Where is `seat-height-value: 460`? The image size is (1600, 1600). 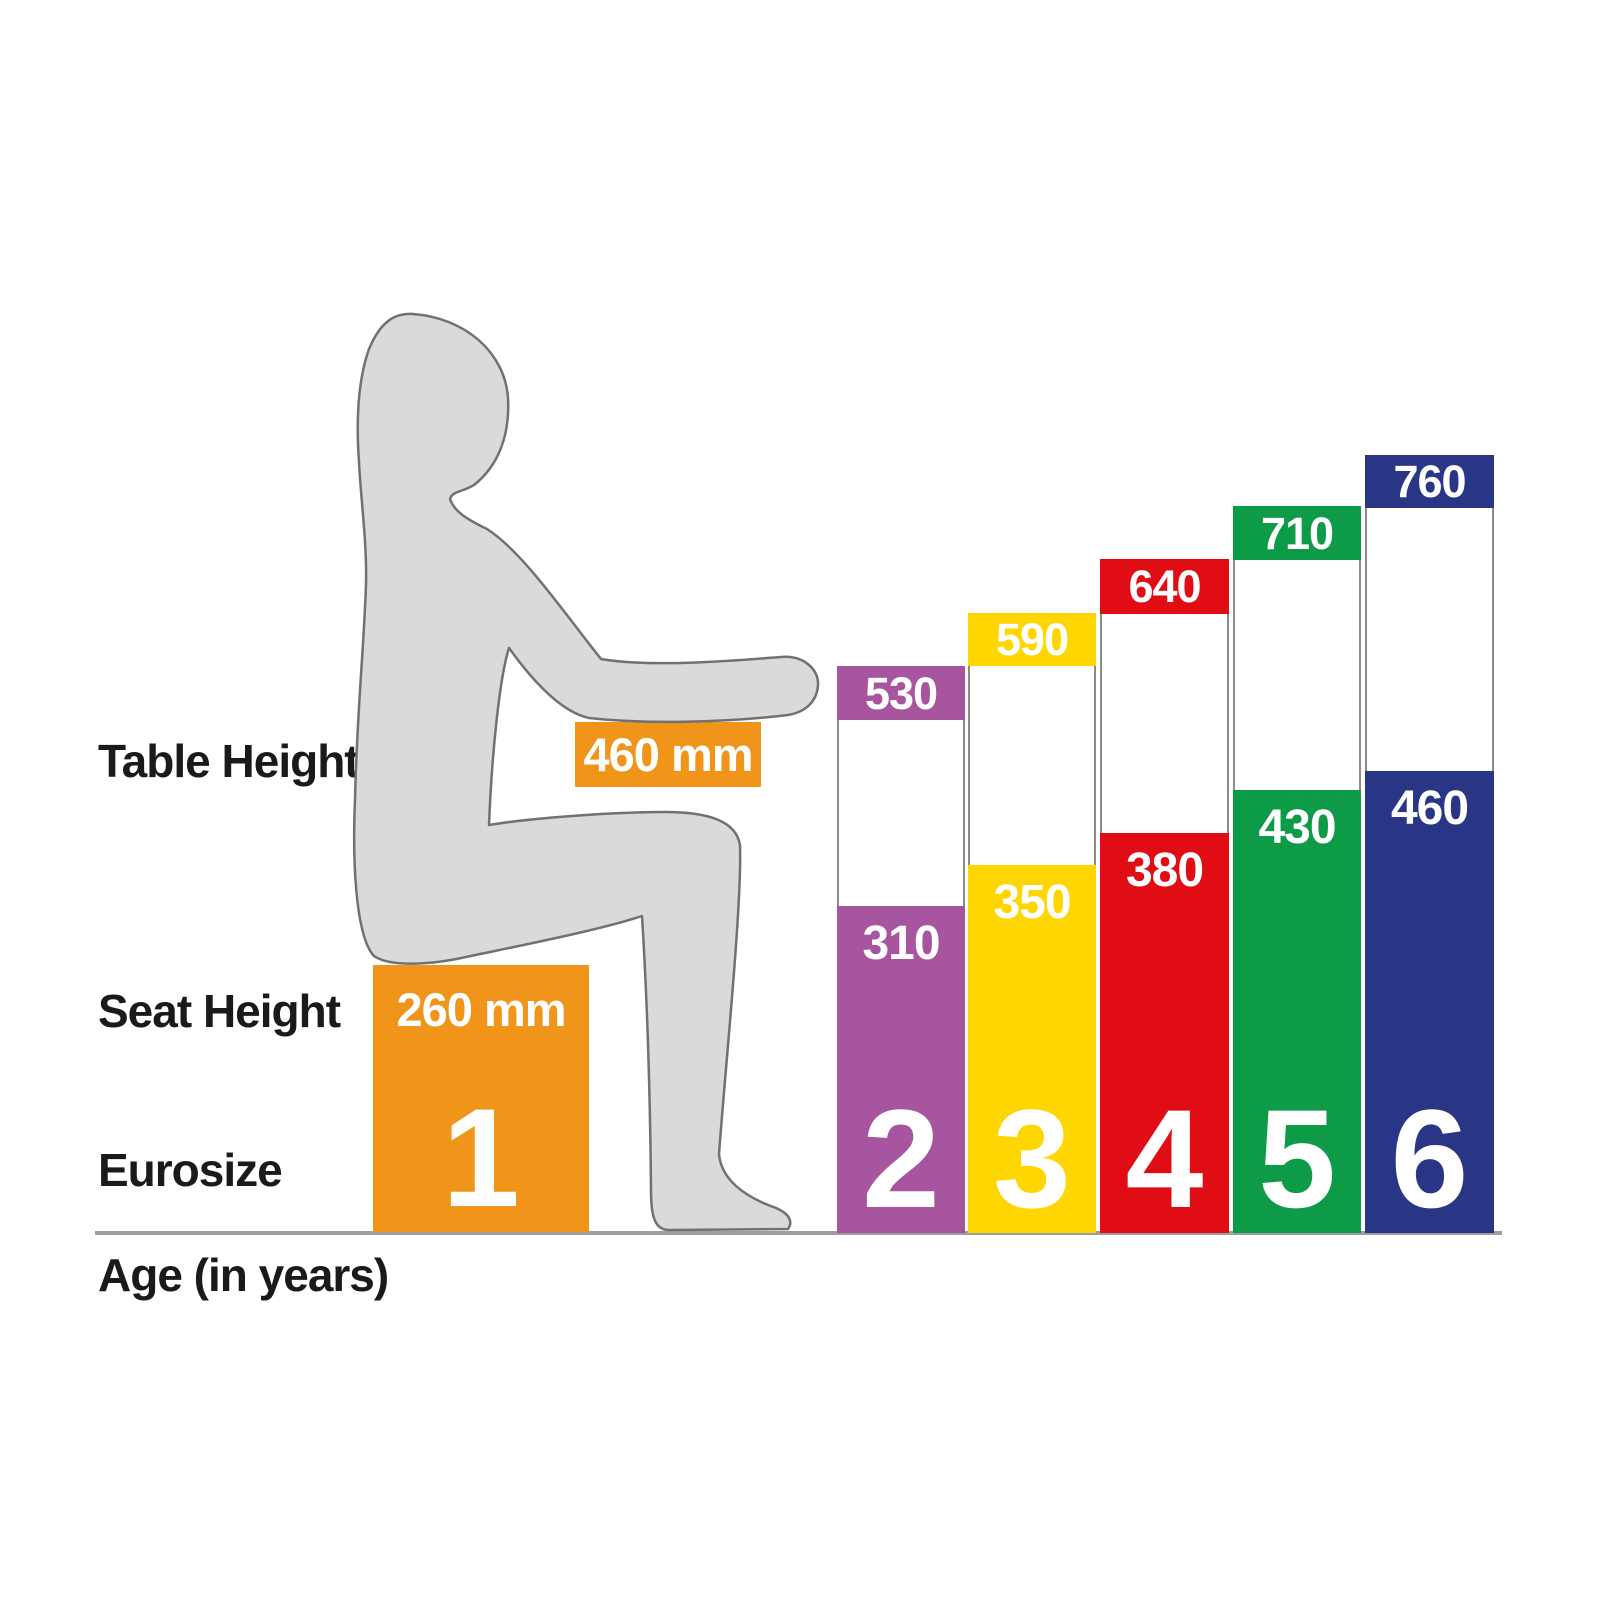
seat-height-value: 460 is located at coordinates (1429, 808).